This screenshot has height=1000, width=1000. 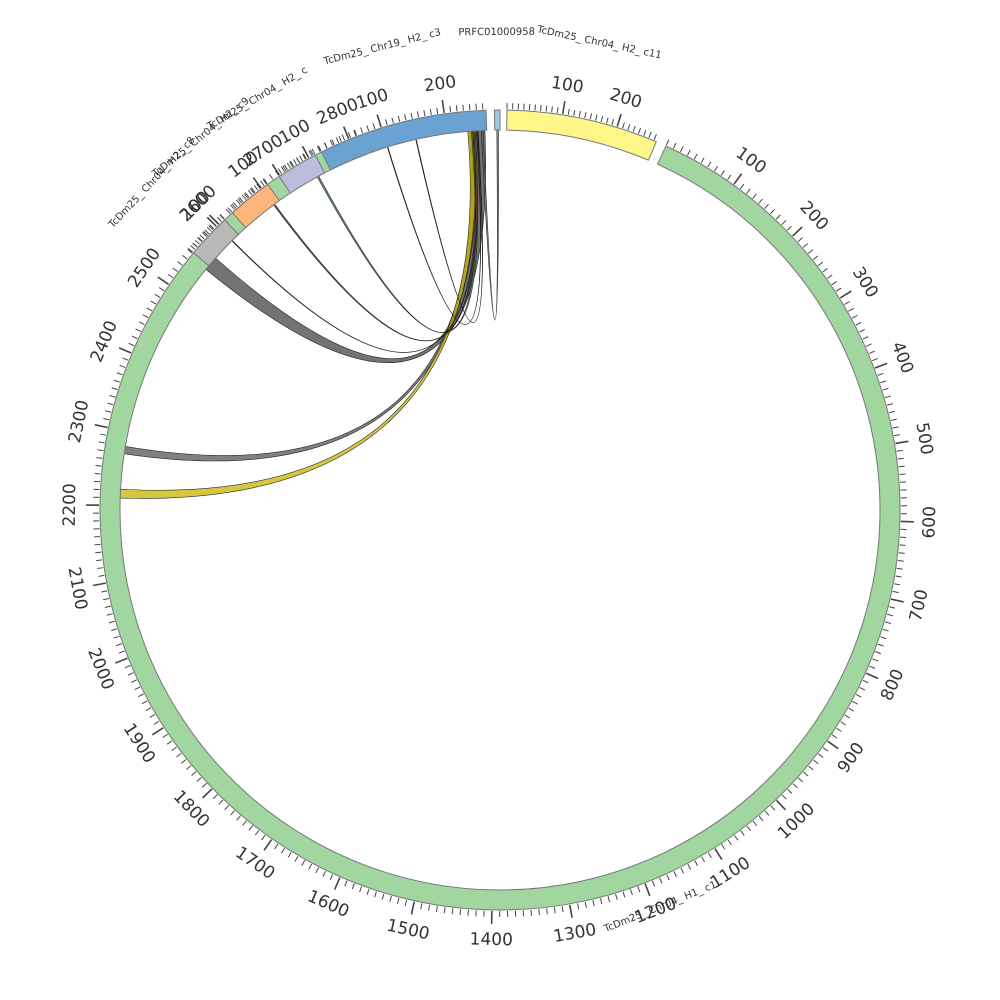 What do you see at coordinates (575, 933) in the screenshot?
I see `tick-label: 1300` at bounding box center [575, 933].